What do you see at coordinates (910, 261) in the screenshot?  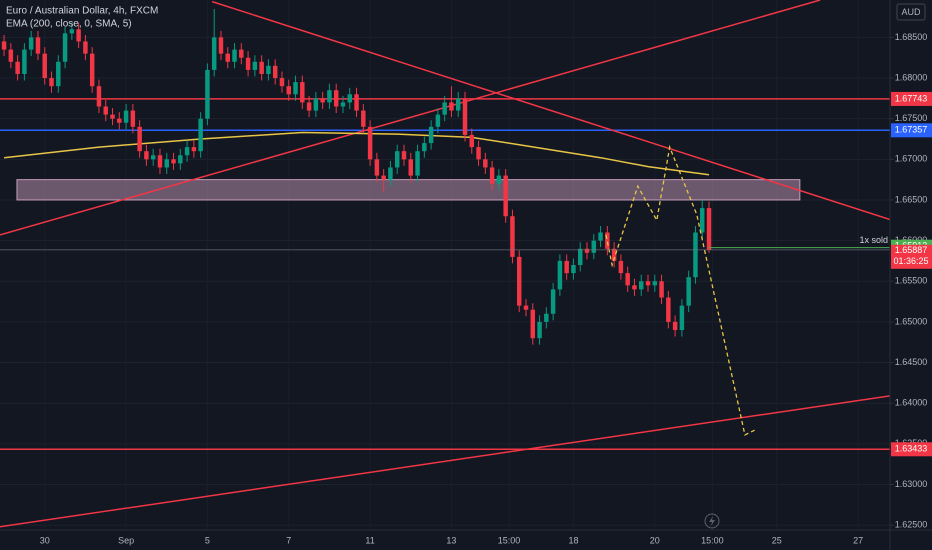 I see `countdown-label: 01:36:25` at bounding box center [910, 261].